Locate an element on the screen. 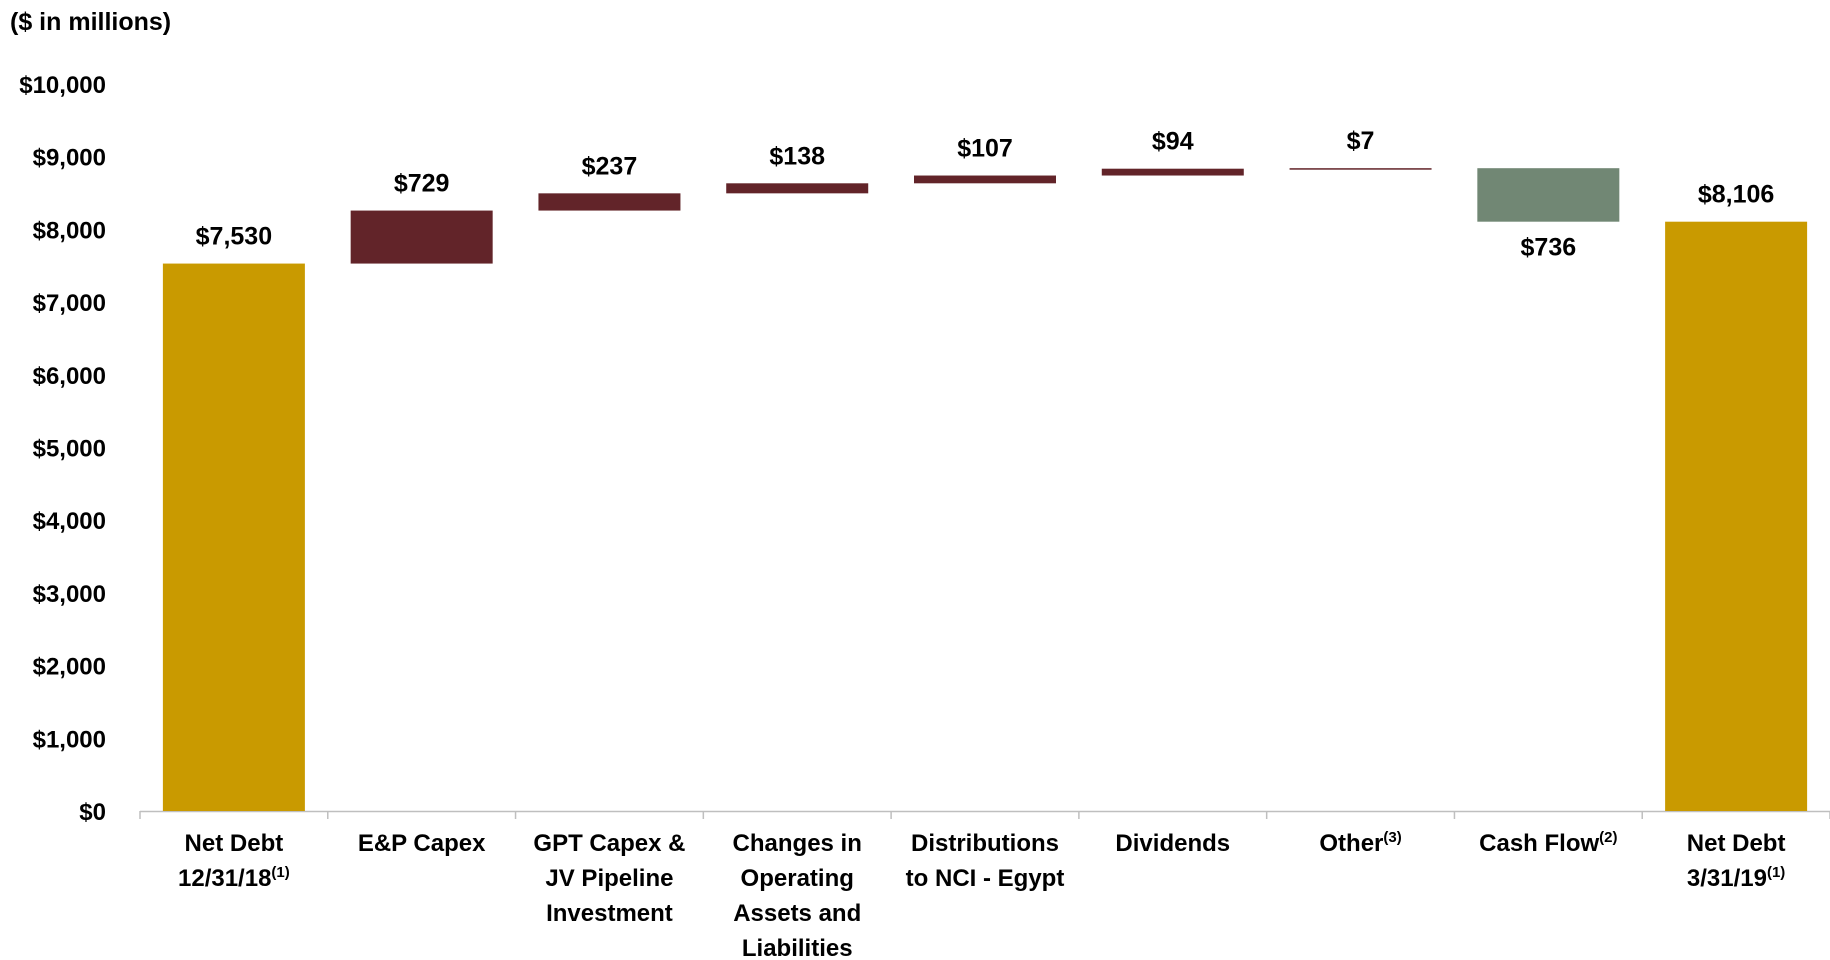  category-label-line: Changes in is located at coordinates (797, 843).